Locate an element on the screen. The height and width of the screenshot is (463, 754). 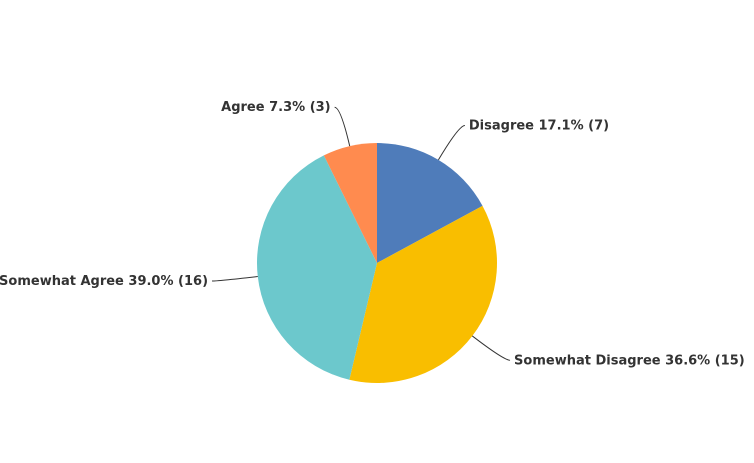
data-label: Agree 7.3% (3) is located at coordinates (275, 107).